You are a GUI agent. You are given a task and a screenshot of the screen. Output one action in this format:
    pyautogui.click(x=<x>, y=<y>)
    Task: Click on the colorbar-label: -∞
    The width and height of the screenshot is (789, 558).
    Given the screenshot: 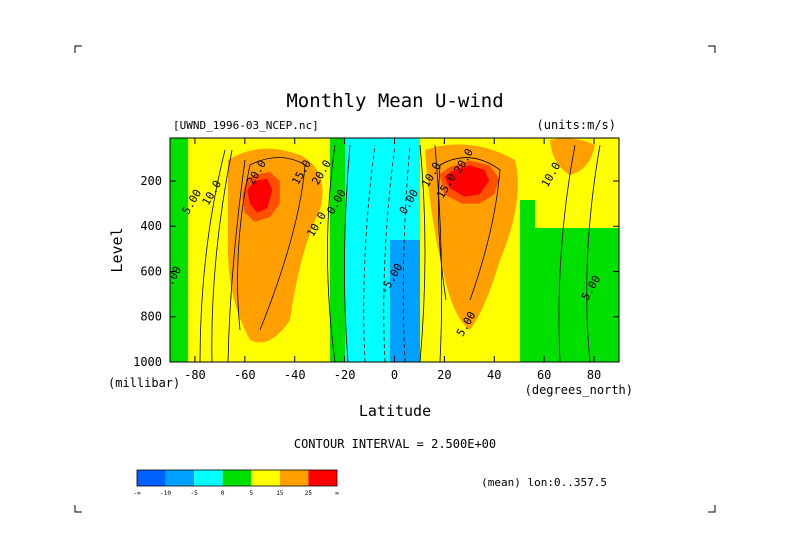 What is the action you would take?
    pyautogui.click(x=137, y=493)
    